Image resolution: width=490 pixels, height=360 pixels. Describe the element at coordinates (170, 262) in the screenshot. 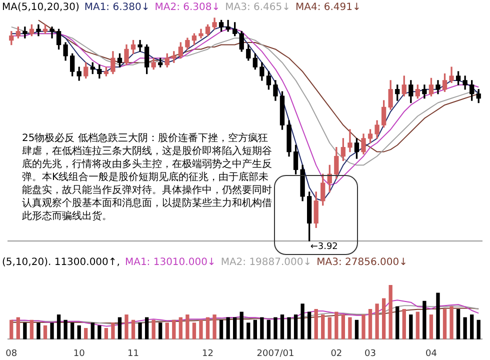

I see `text: MA1: 13010.000↓` at that location.